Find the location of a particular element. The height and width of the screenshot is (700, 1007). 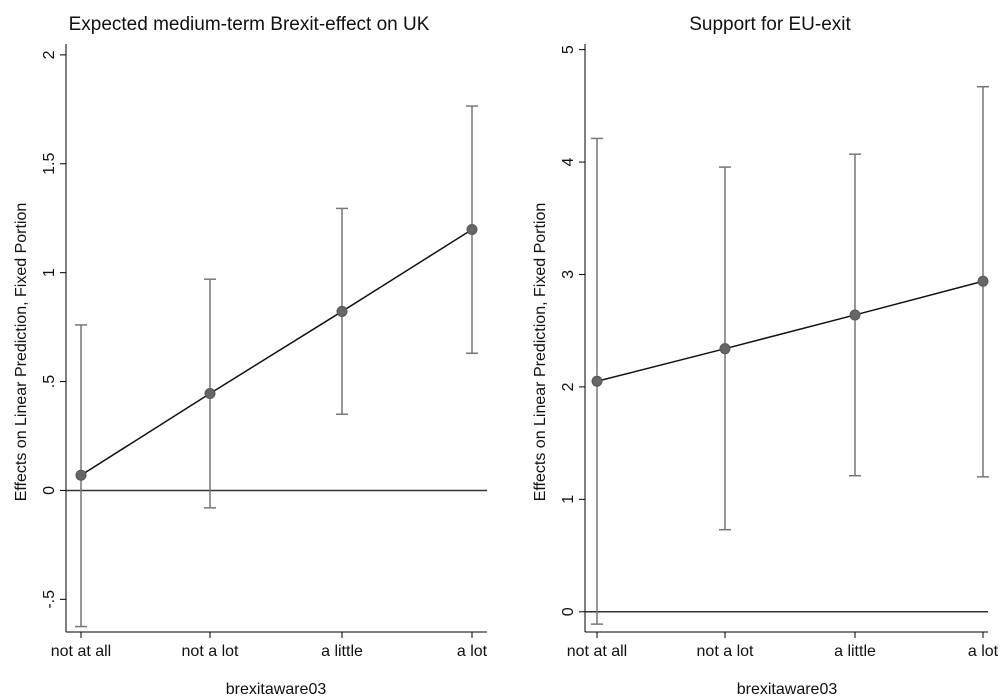

y-tick-label: 3 is located at coordinates (568, 274).